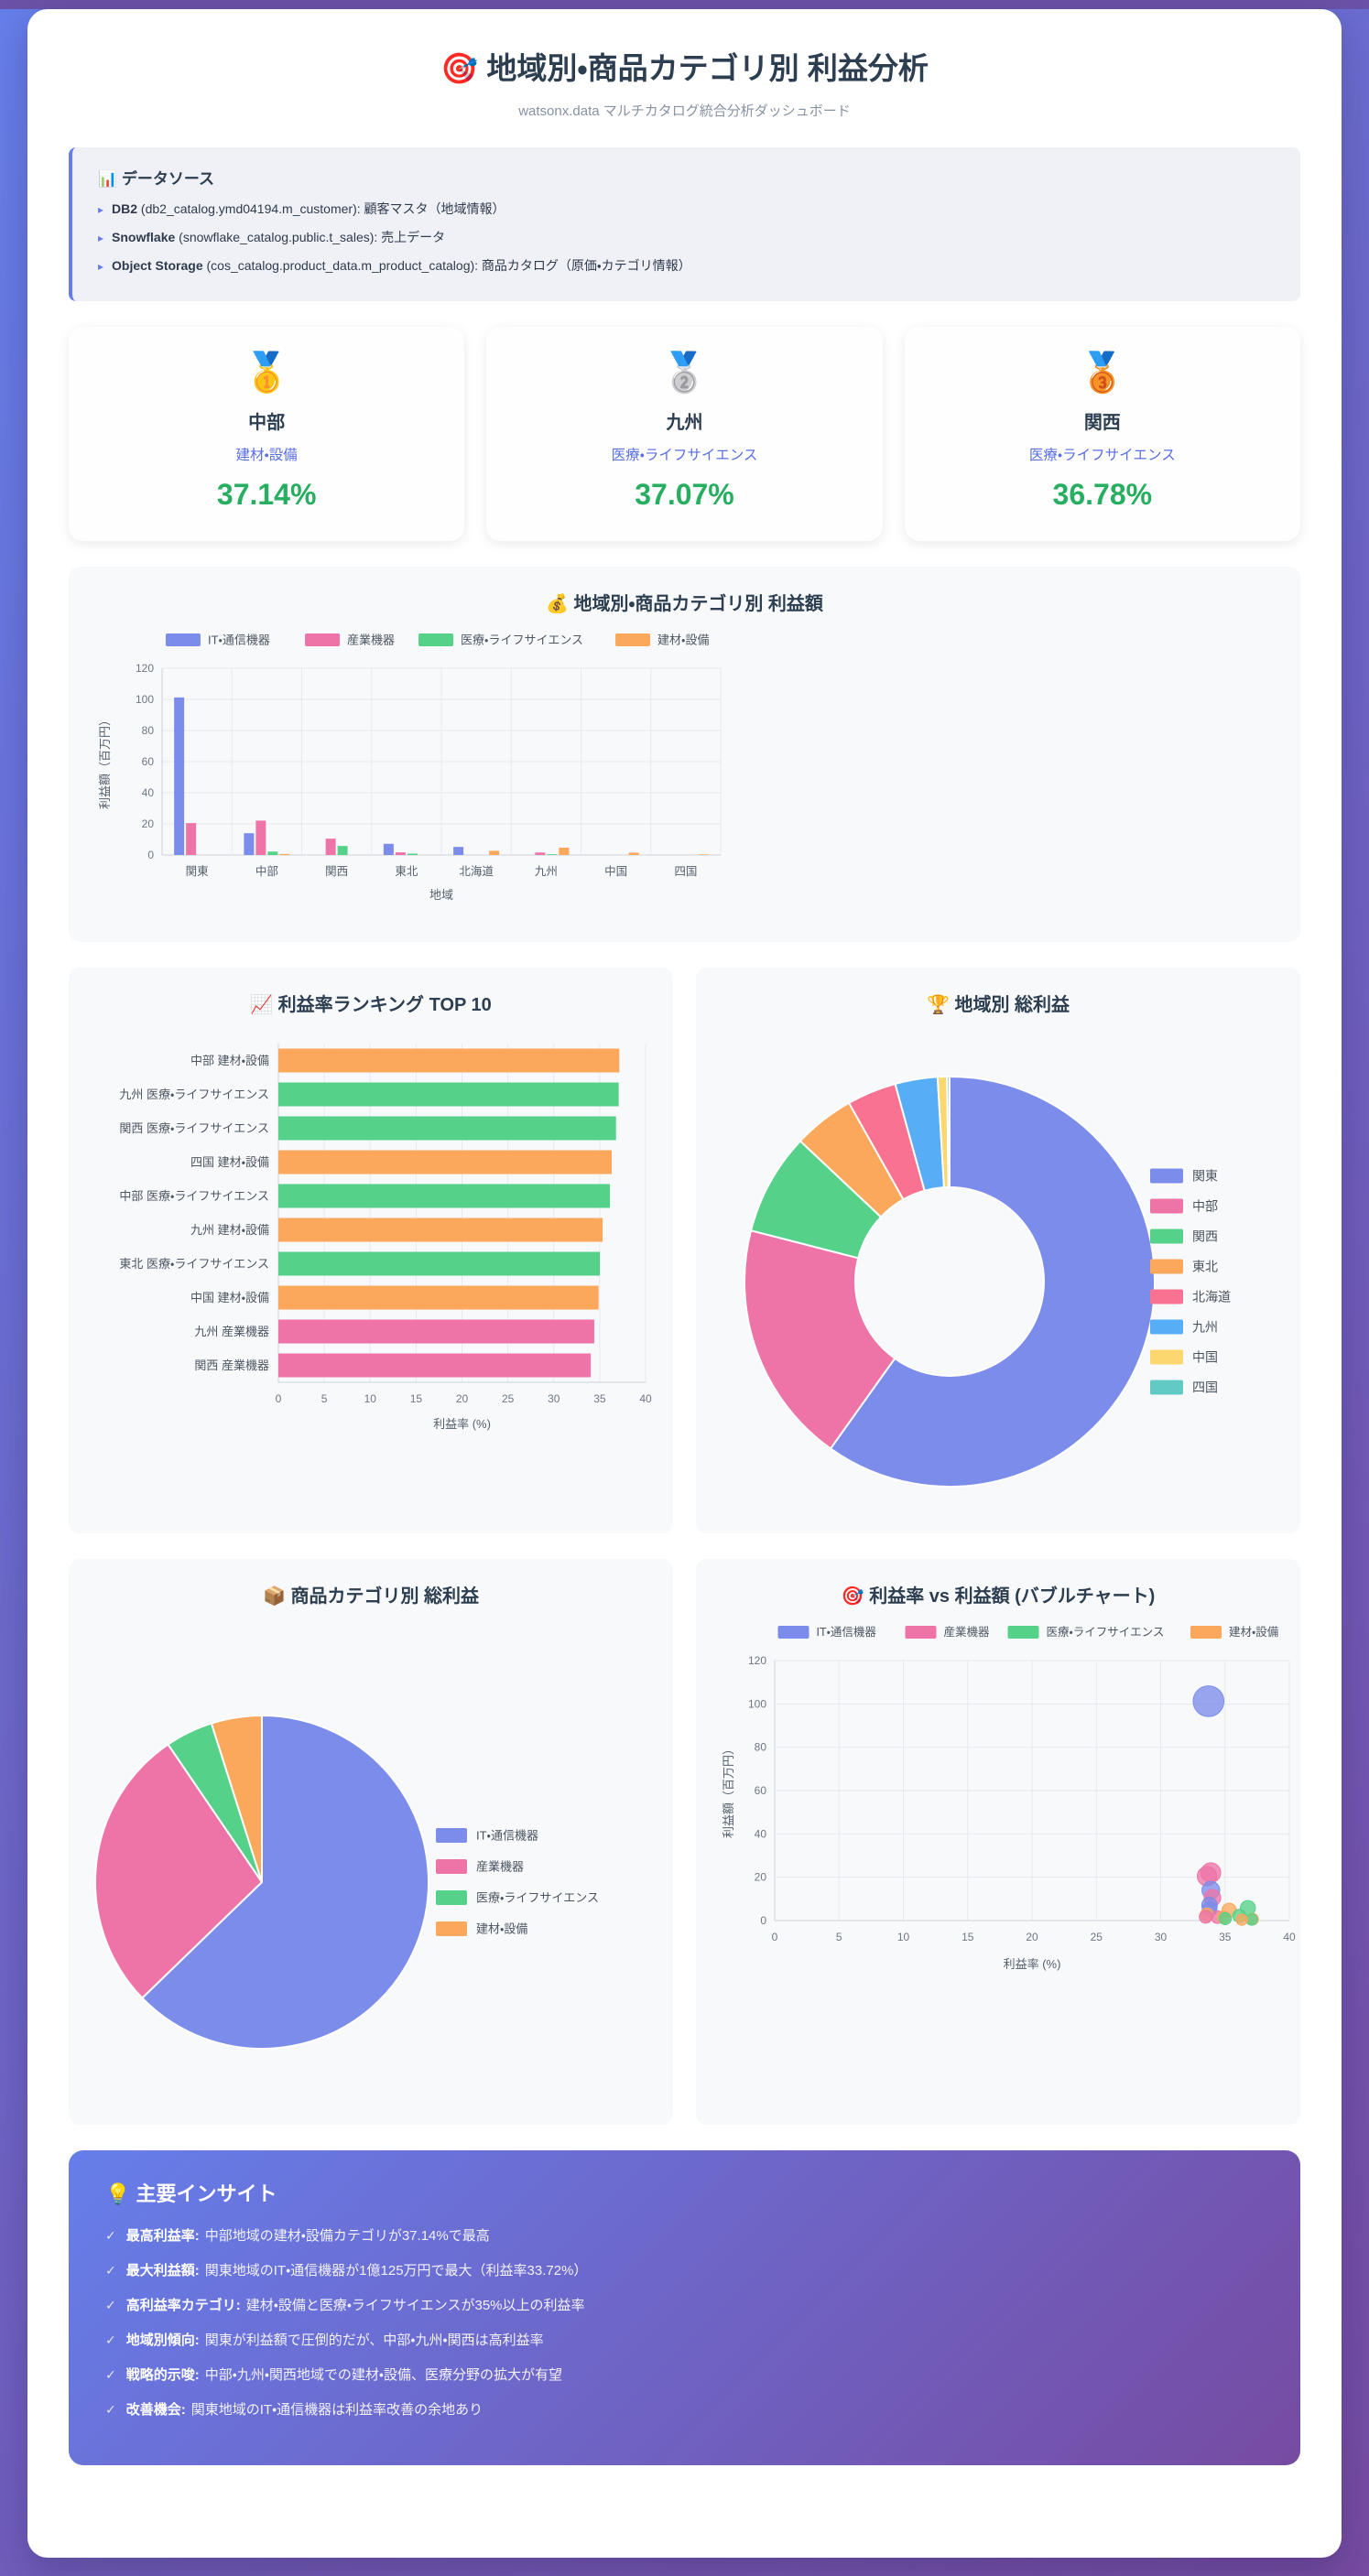  I want to click on svg-text: 建材・設備, so click(501, 1929).